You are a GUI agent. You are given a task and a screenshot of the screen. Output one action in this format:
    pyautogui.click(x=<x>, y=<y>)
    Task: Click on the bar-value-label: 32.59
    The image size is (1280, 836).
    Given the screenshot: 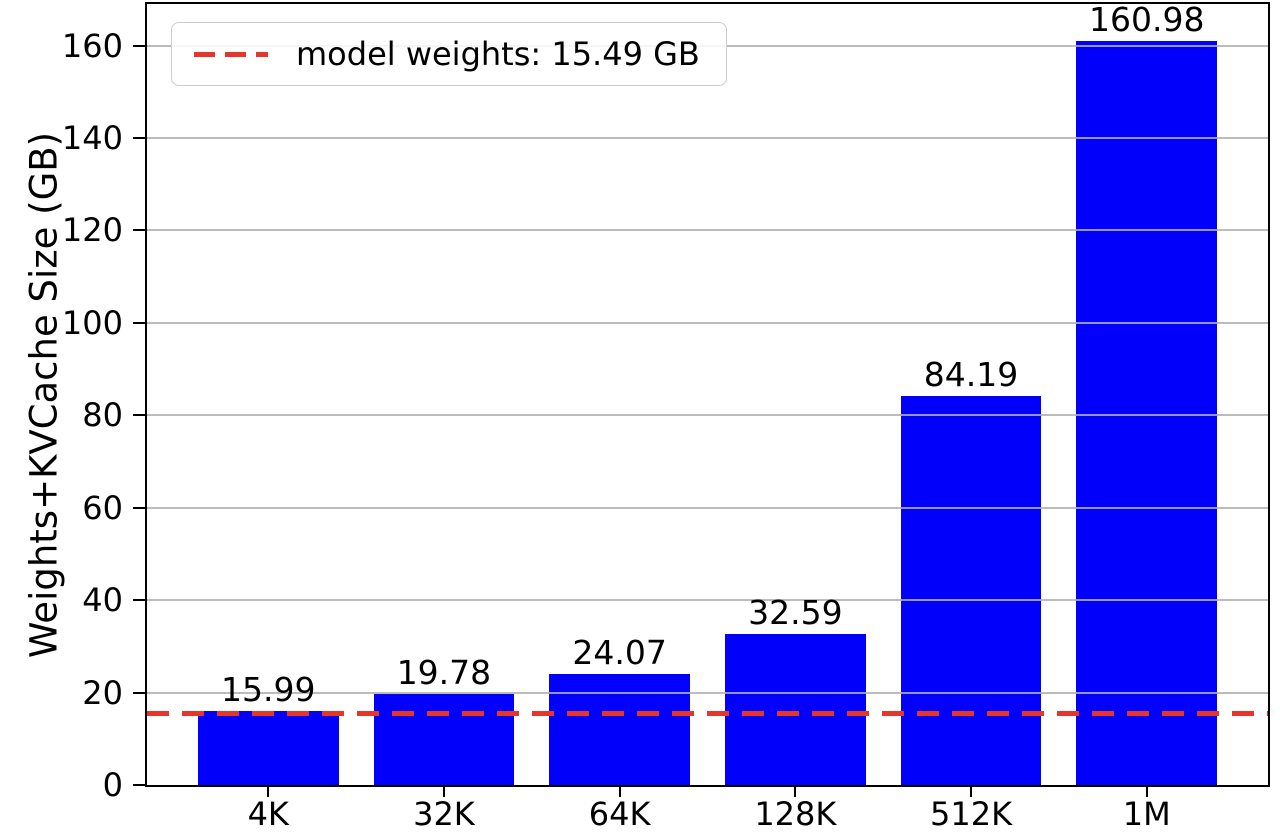 What is the action you would take?
    pyautogui.click(x=795, y=613)
    